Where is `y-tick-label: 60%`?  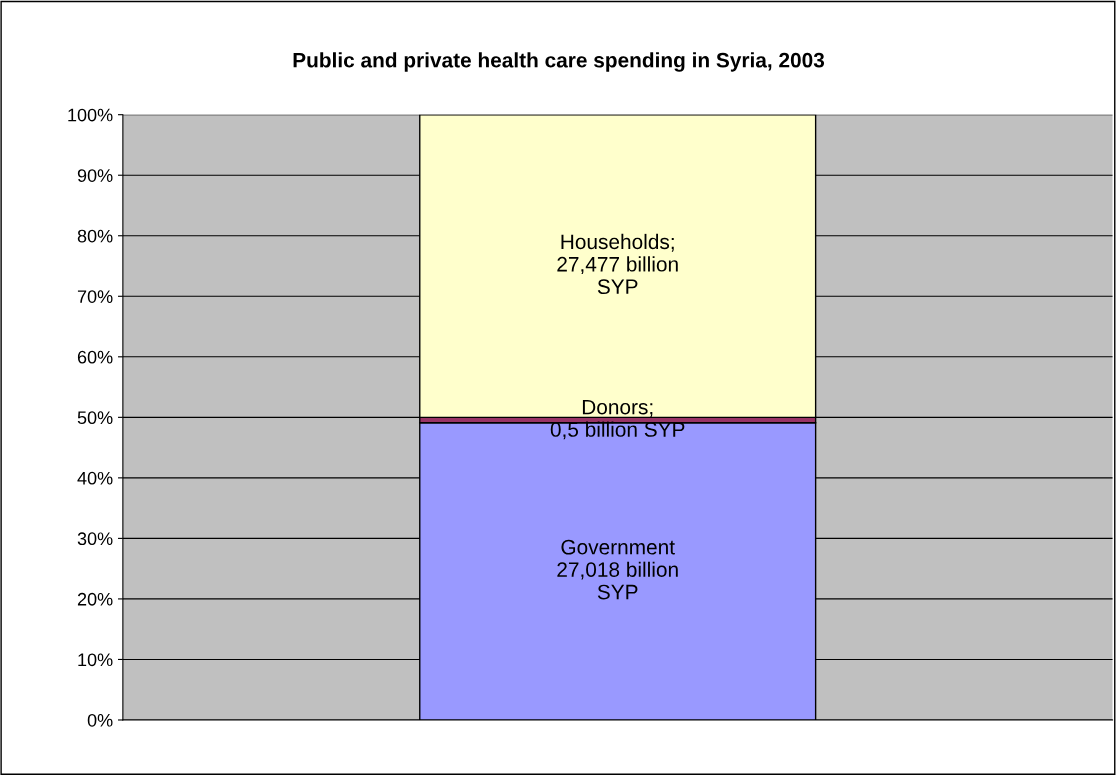
y-tick-label: 60% is located at coordinates (95, 357).